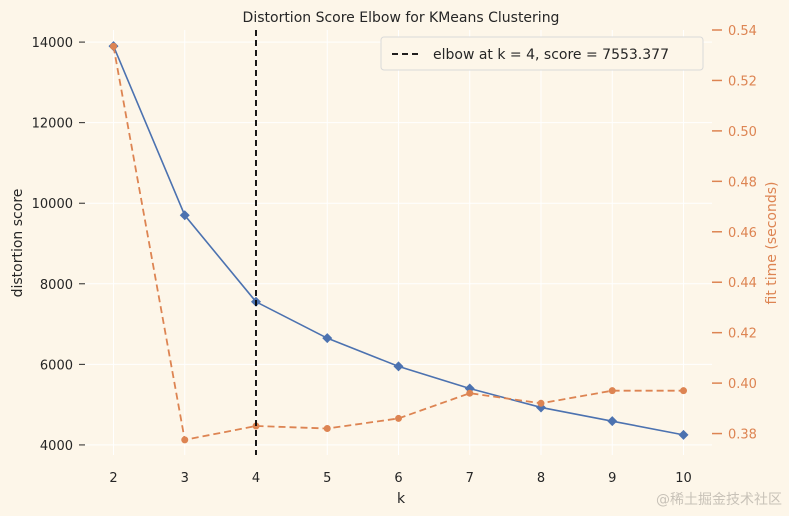 The width and height of the screenshot is (789, 516). I want to click on x-axis-label: k, so click(401, 499).